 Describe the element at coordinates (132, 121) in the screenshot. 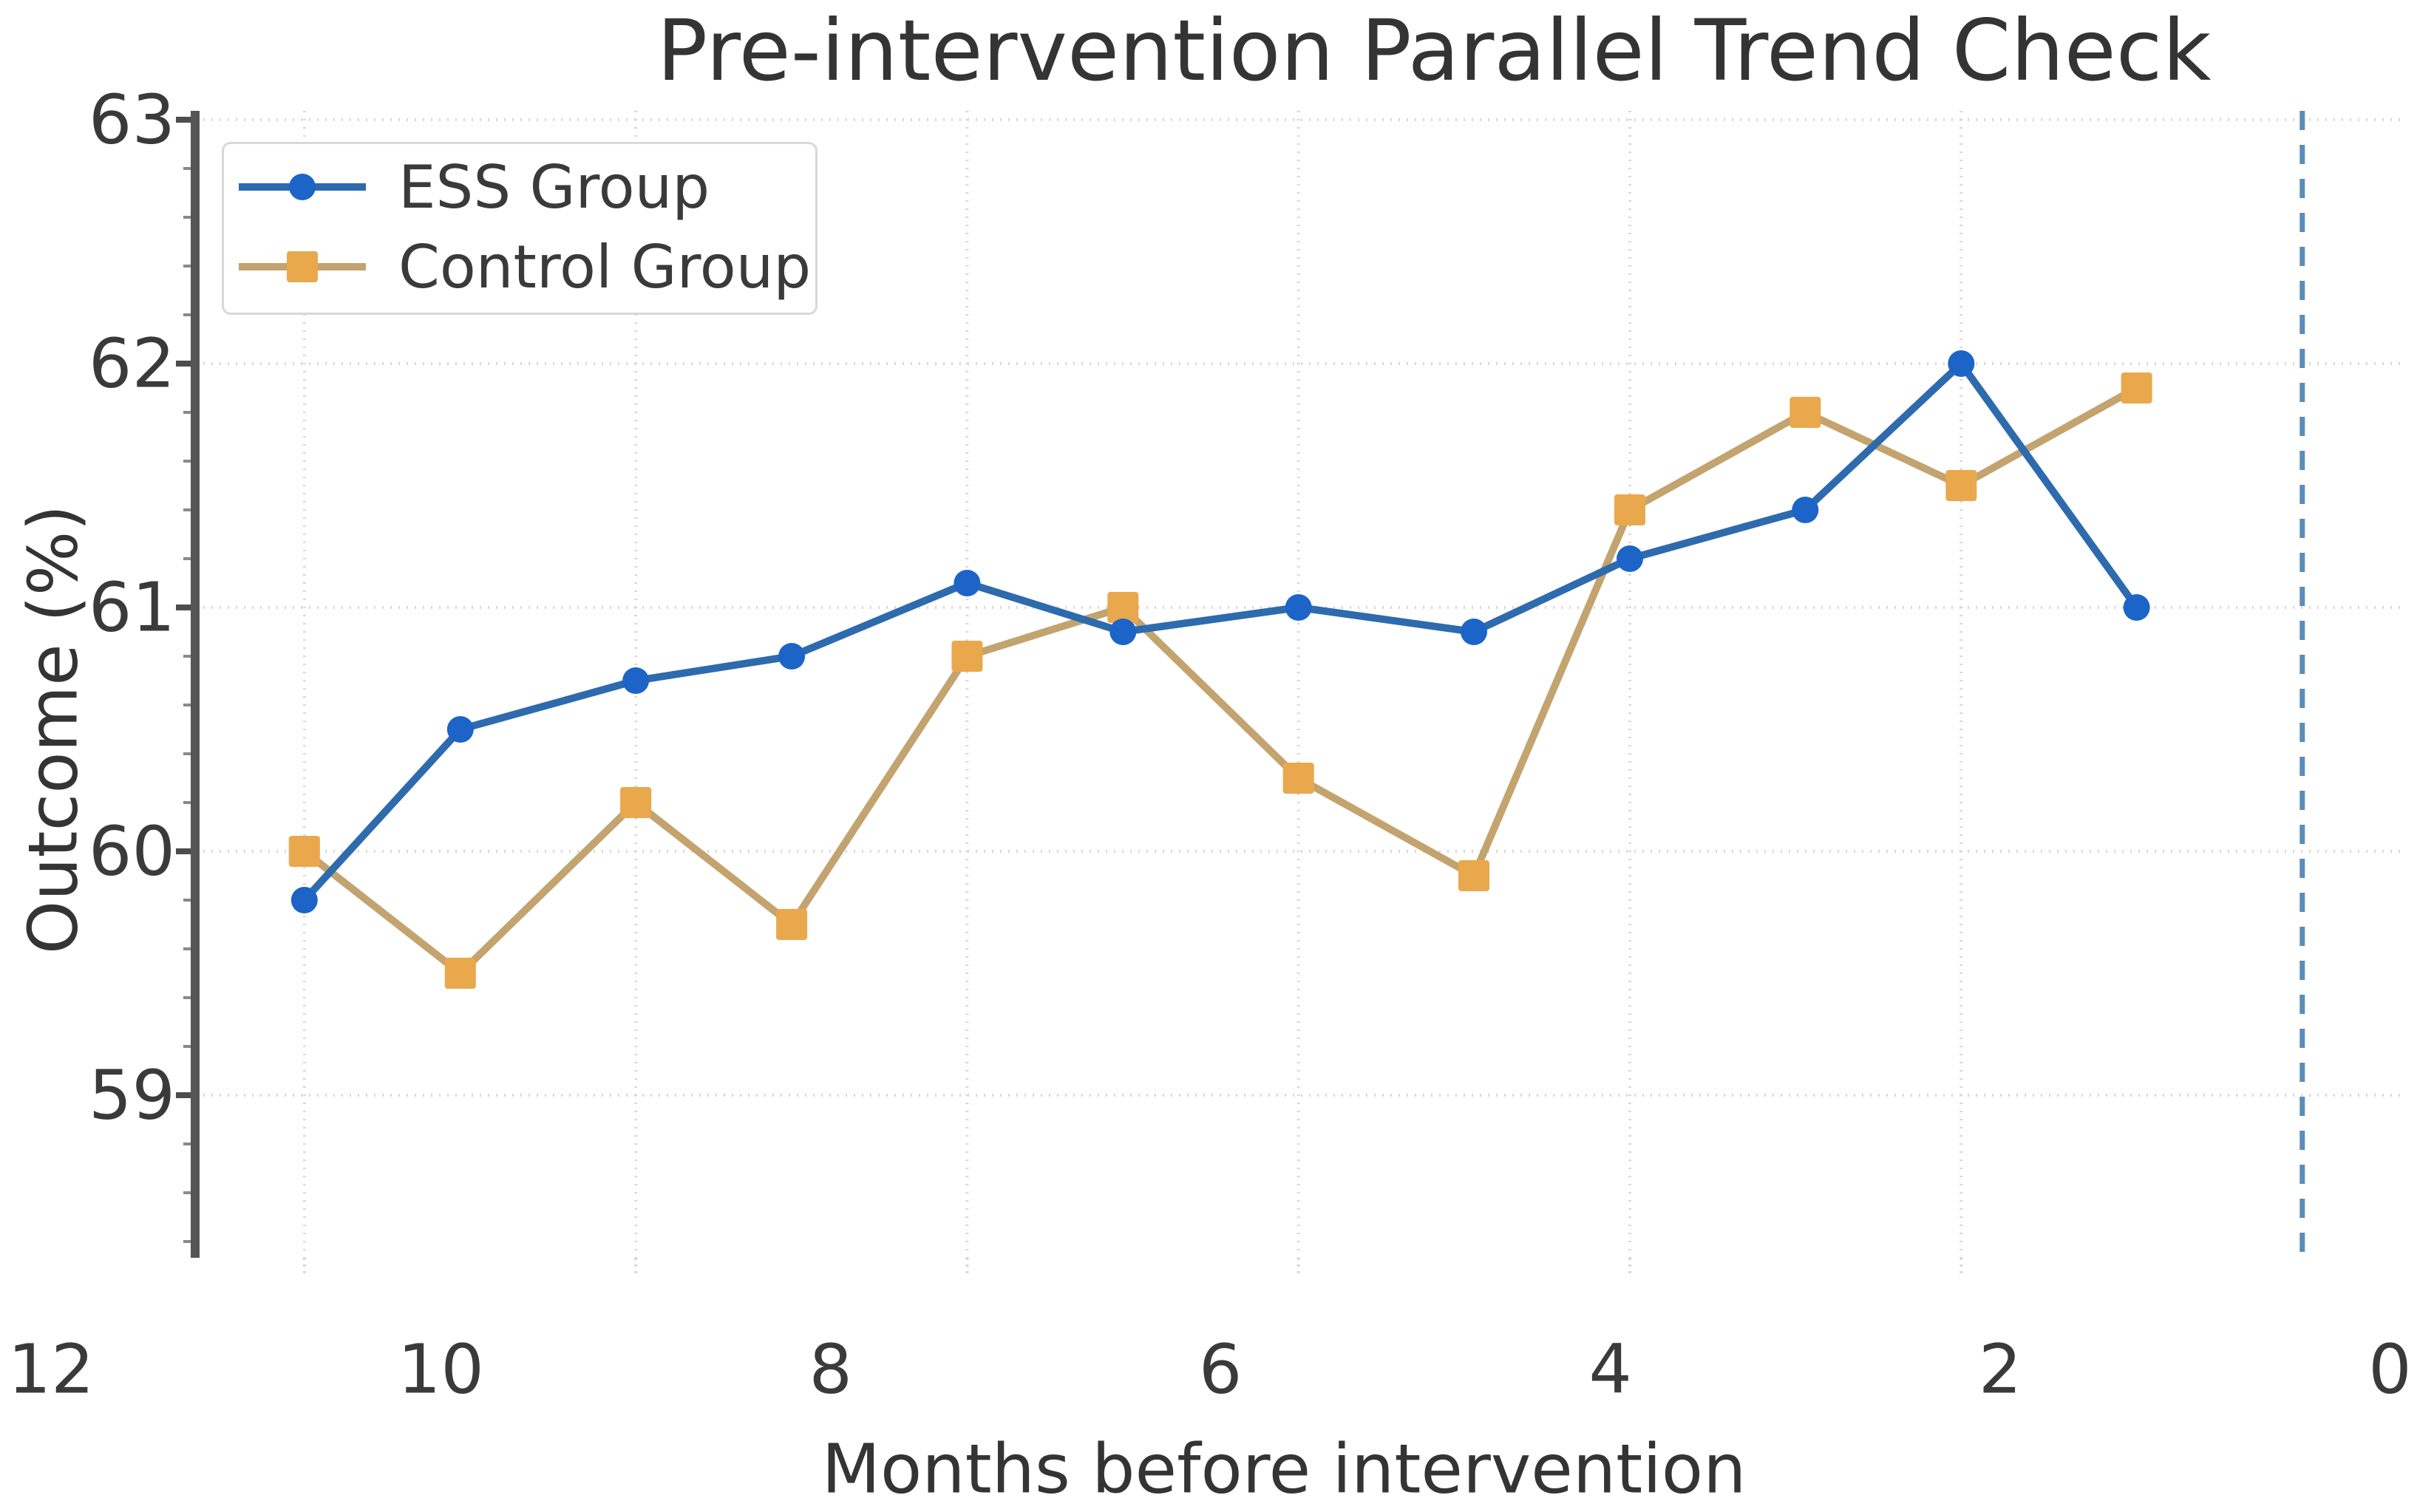

I see `y-tick-label: 63` at that location.